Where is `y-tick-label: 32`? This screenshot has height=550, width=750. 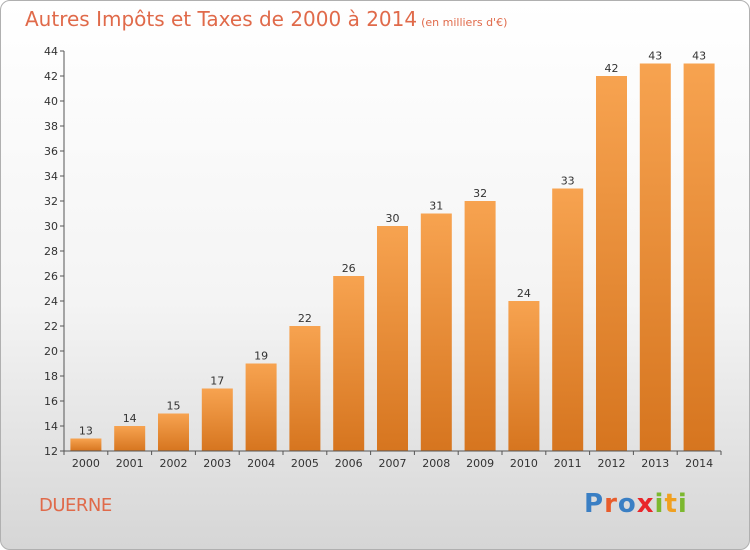 y-tick-label: 32 is located at coordinates (51, 201).